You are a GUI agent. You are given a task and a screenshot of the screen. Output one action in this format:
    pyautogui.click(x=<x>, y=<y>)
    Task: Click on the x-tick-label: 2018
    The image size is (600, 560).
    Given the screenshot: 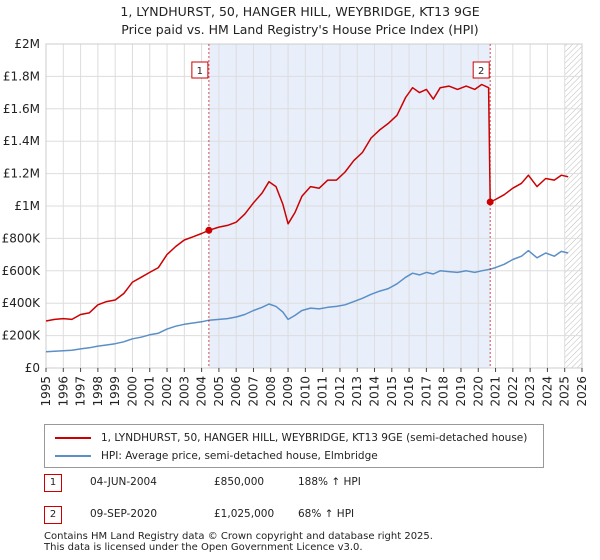 What is the action you would take?
    pyautogui.click(x=444, y=391)
    